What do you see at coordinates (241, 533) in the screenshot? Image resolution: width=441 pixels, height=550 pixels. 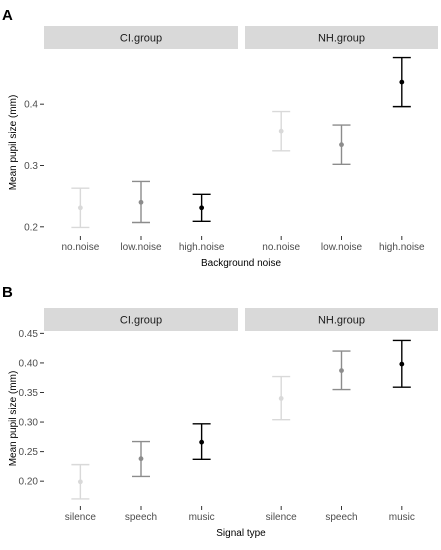 I see `x-axis-title: Signal type` at bounding box center [241, 533].